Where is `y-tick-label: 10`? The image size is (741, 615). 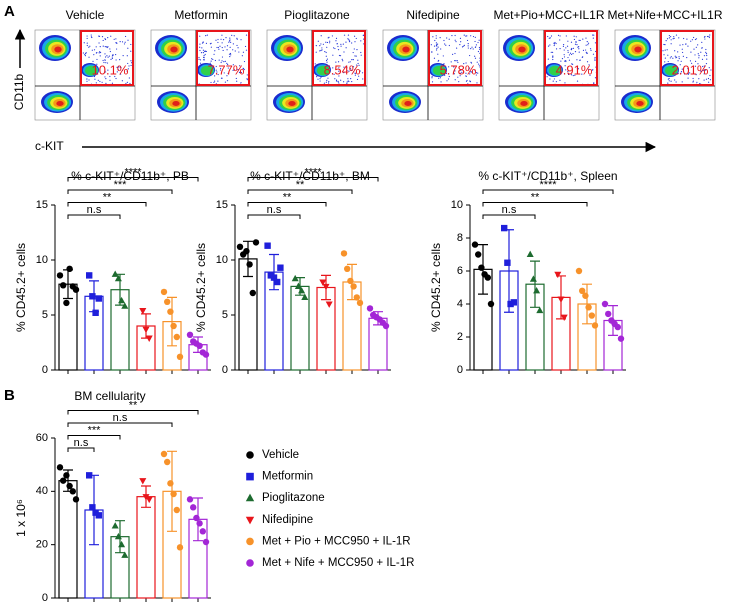 y-tick-label: 10 is located at coordinates (42, 260).